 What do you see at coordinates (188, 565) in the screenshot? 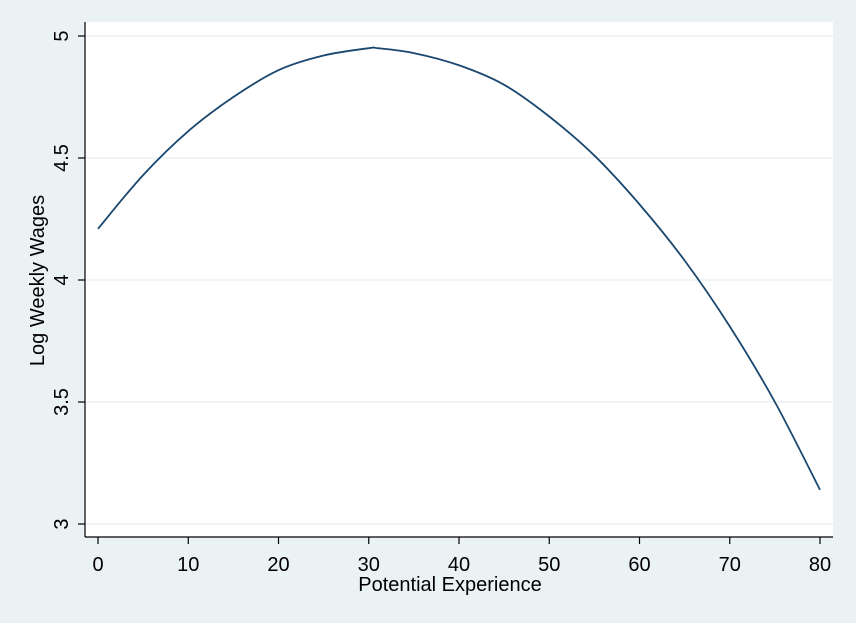
I see `x-tick-label-10: 10` at bounding box center [188, 565].